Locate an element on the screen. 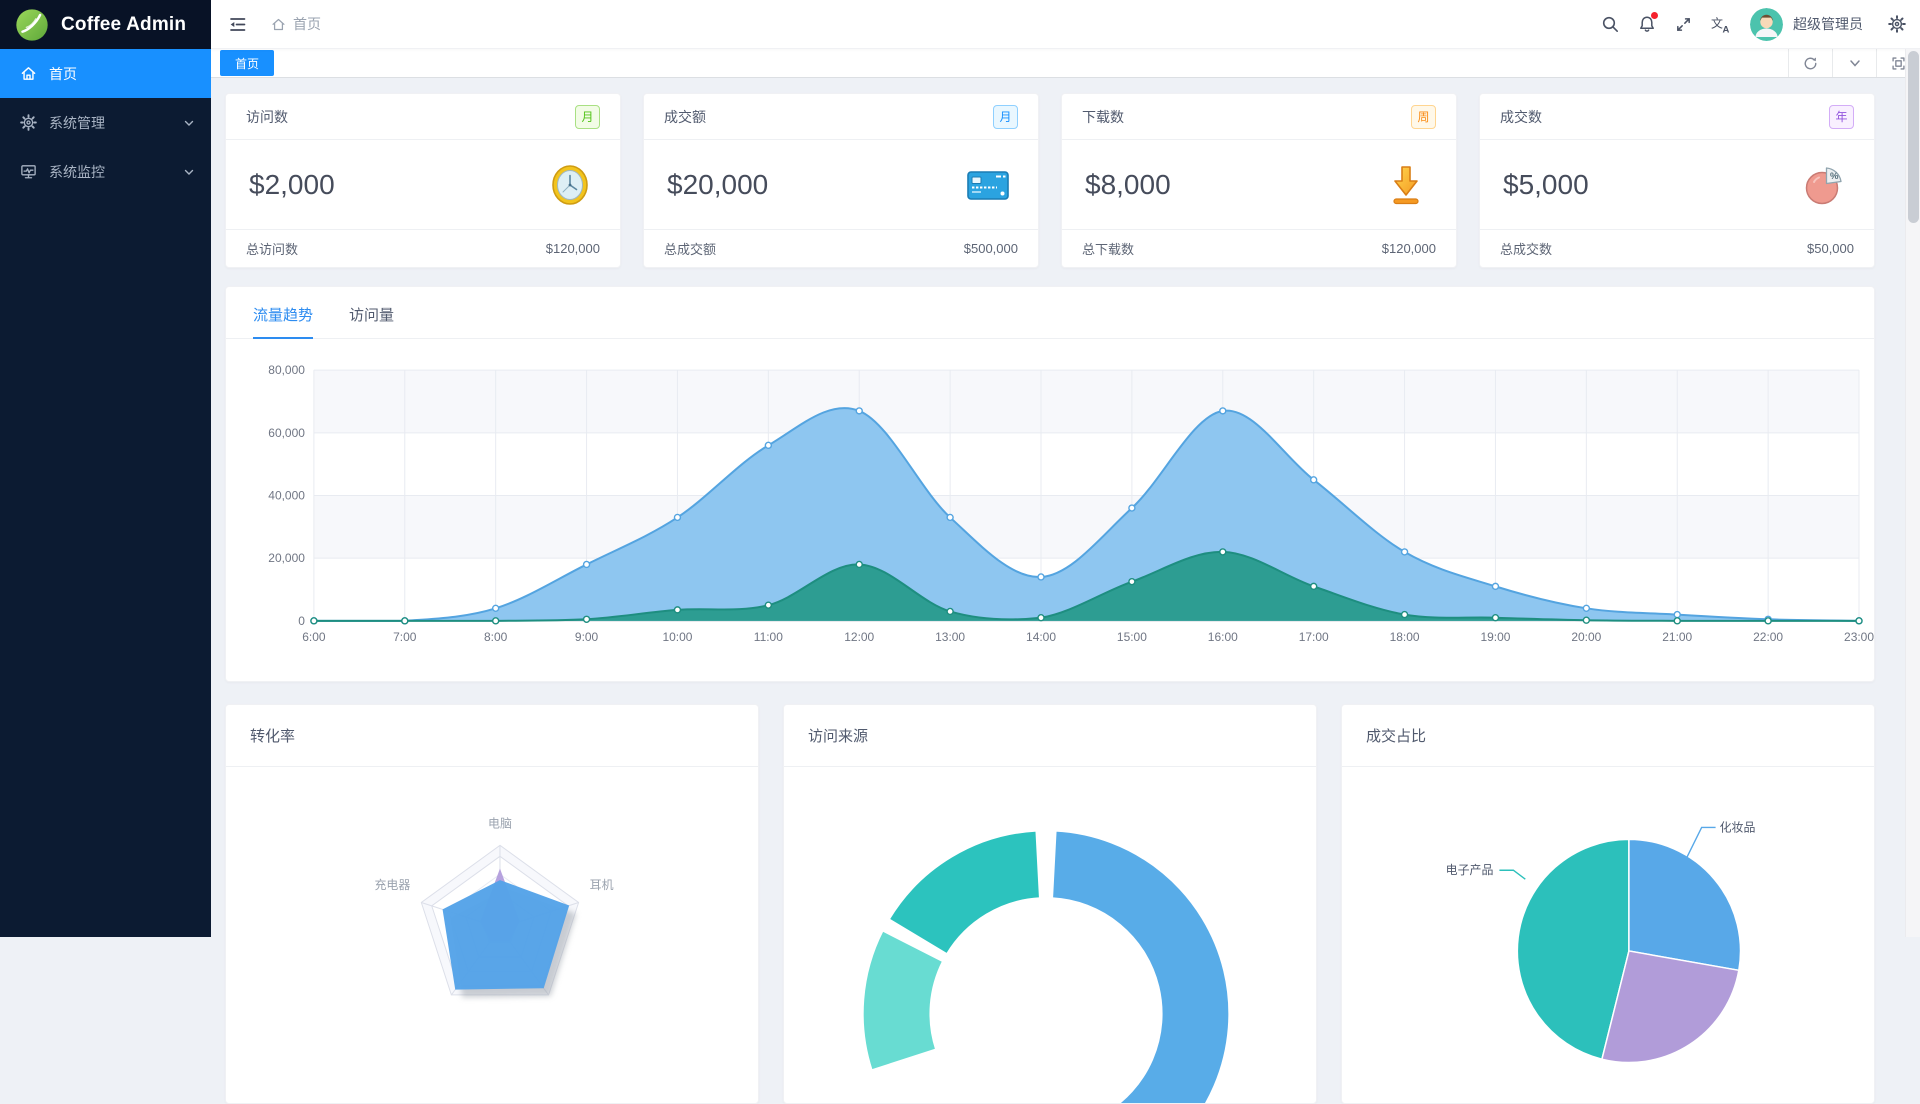 The width and height of the screenshot is (1920, 1104). pie-percent-icon: % is located at coordinates (1824, 185).